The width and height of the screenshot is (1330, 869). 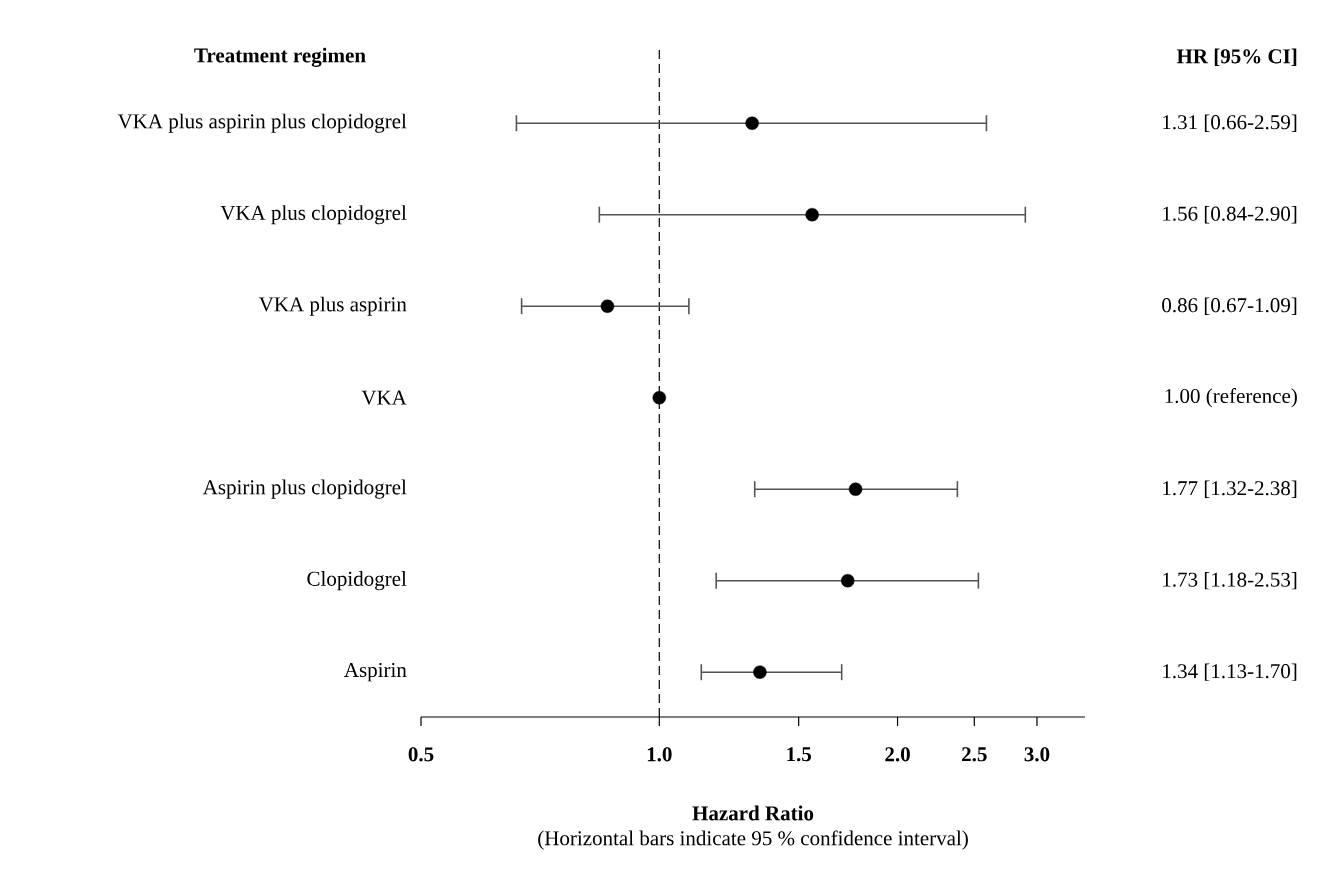 I want to click on data-label: 1.73 [1.18-2.53], so click(x=1230, y=580).